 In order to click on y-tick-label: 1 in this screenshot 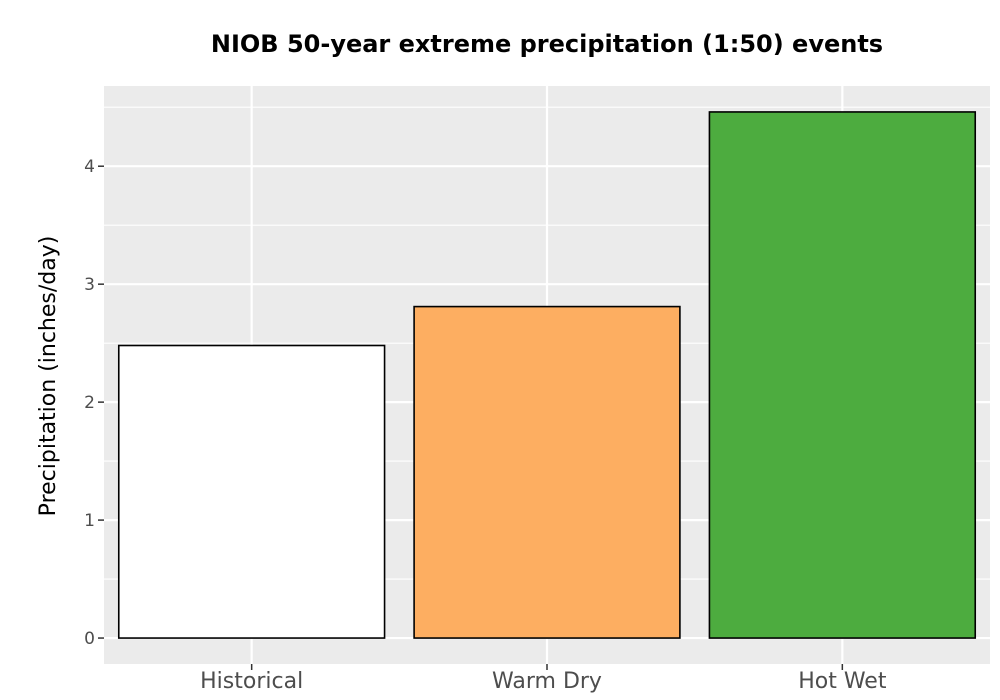, I will do `click(89, 521)`.